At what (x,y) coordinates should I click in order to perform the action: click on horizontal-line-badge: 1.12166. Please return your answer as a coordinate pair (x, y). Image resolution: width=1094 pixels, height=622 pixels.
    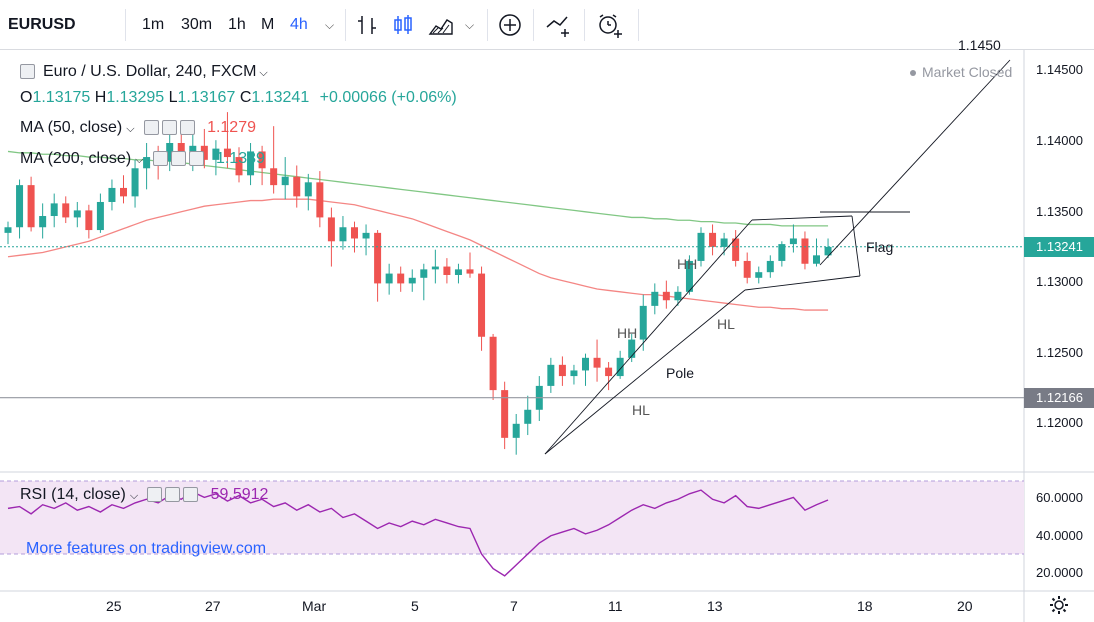
    Looking at the image, I should click on (1059, 398).